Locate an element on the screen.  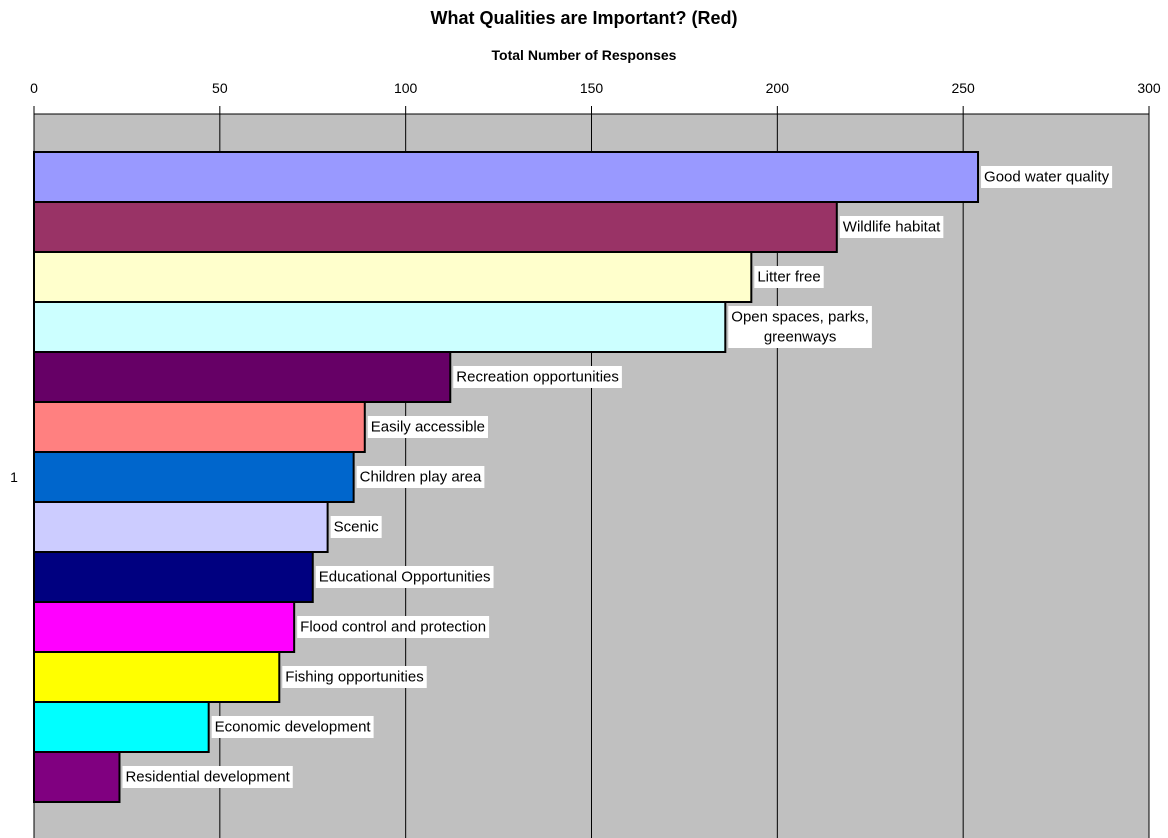
x-tick-label: 50 is located at coordinates (220, 88).